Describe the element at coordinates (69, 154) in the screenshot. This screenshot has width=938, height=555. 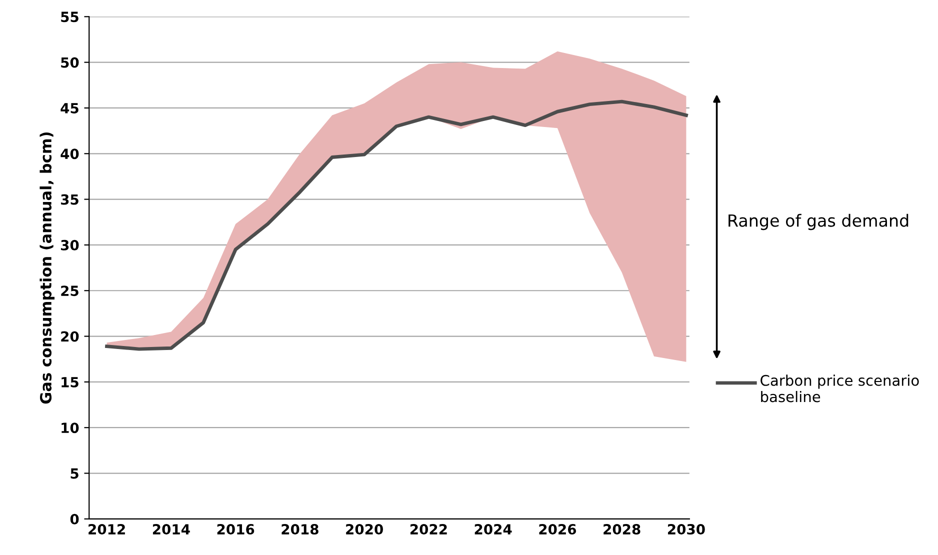
I see `y-tick-label: 40` at that location.